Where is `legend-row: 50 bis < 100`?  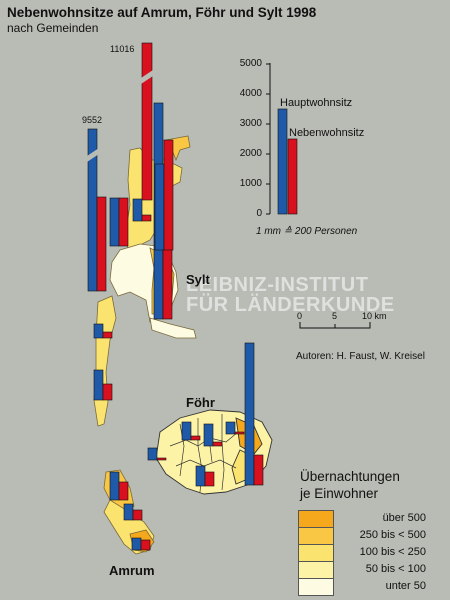 legend-row: 50 bis < 100 is located at coordinates (368, 570).